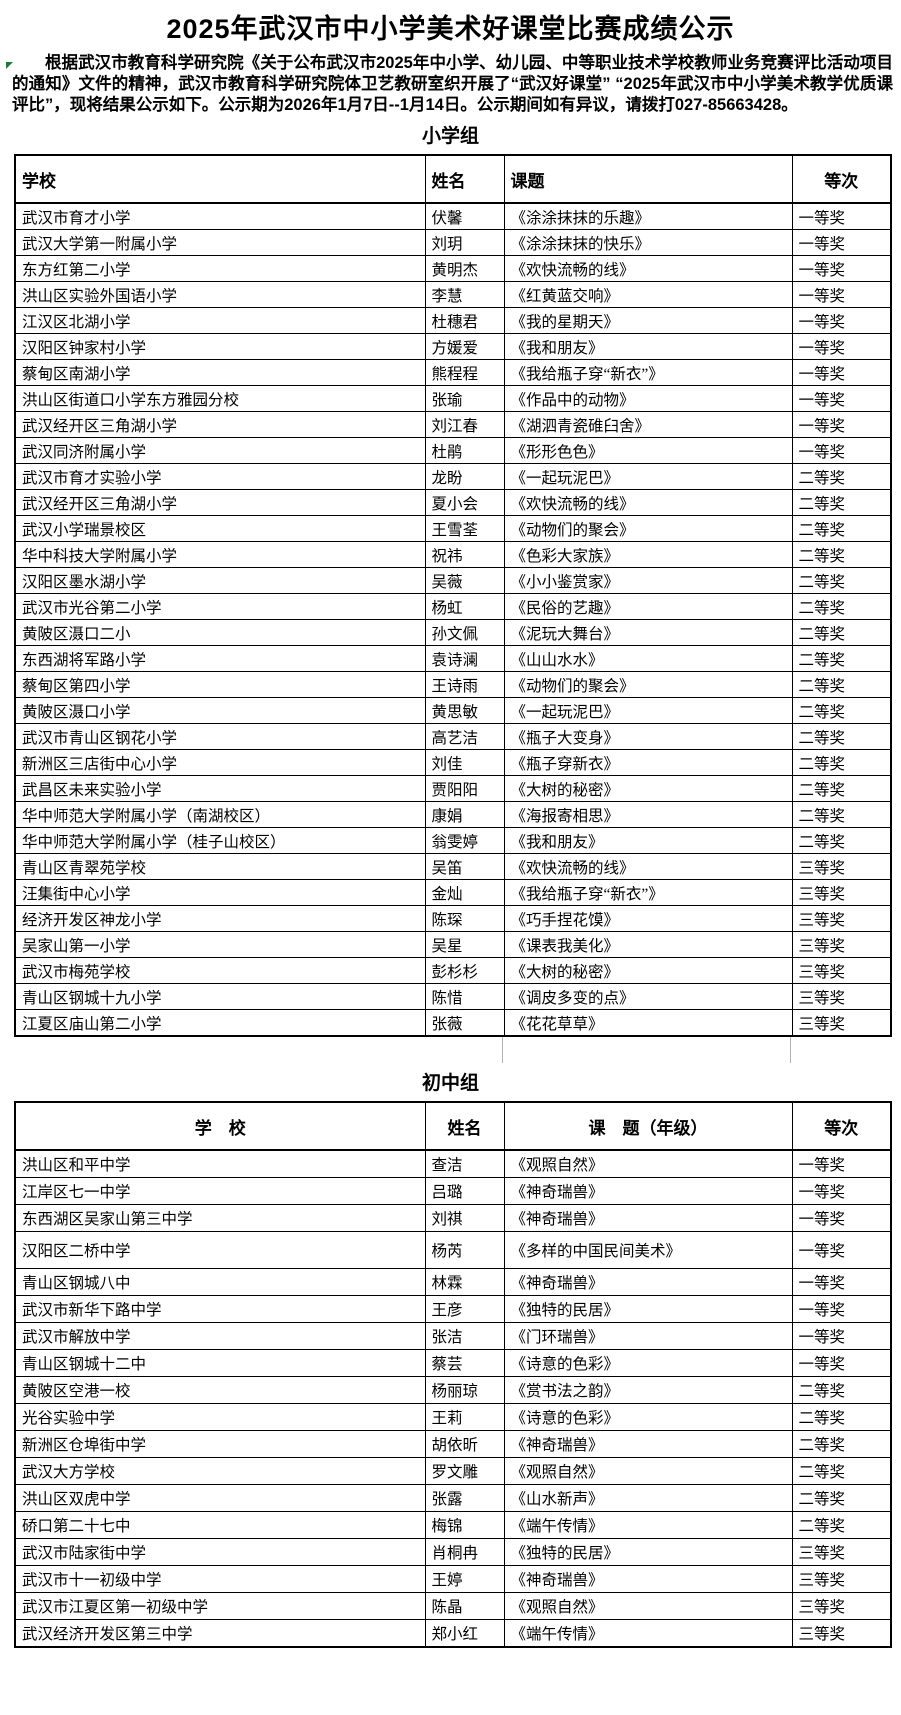 This screenshot has height=1715, width=901. I want to click on school-cell: 江夏区庙山第二小学, so click(220, 1023).